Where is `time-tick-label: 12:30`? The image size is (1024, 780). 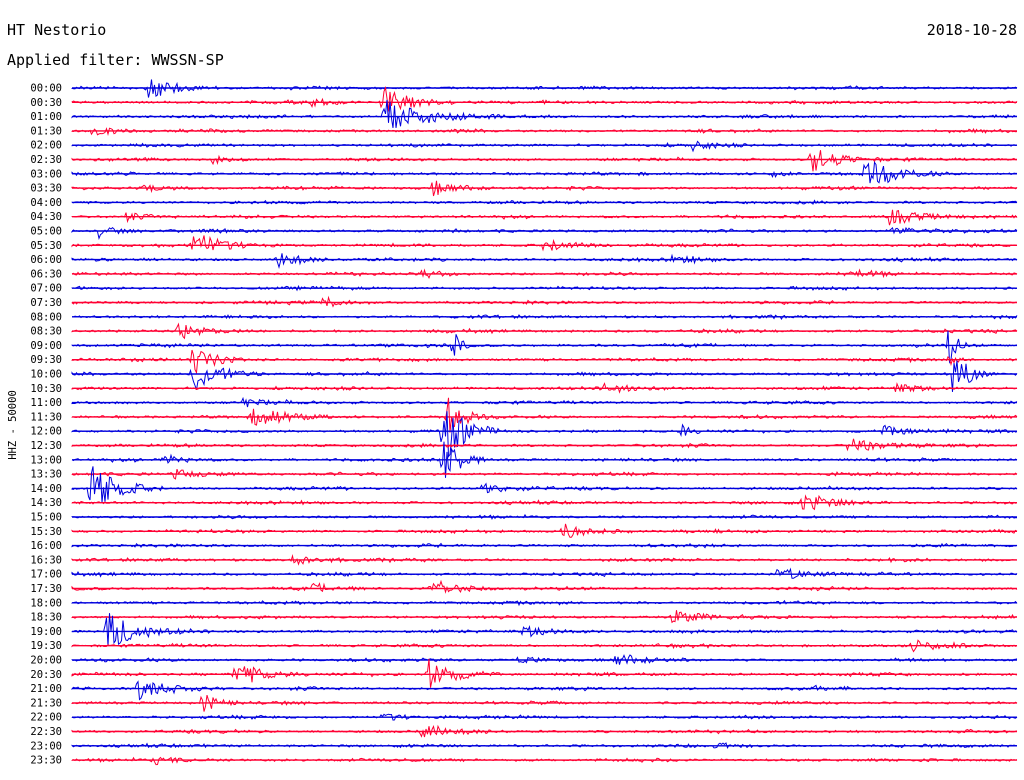 time-tick-label: 12:30 is located at coordinates (46, 446).